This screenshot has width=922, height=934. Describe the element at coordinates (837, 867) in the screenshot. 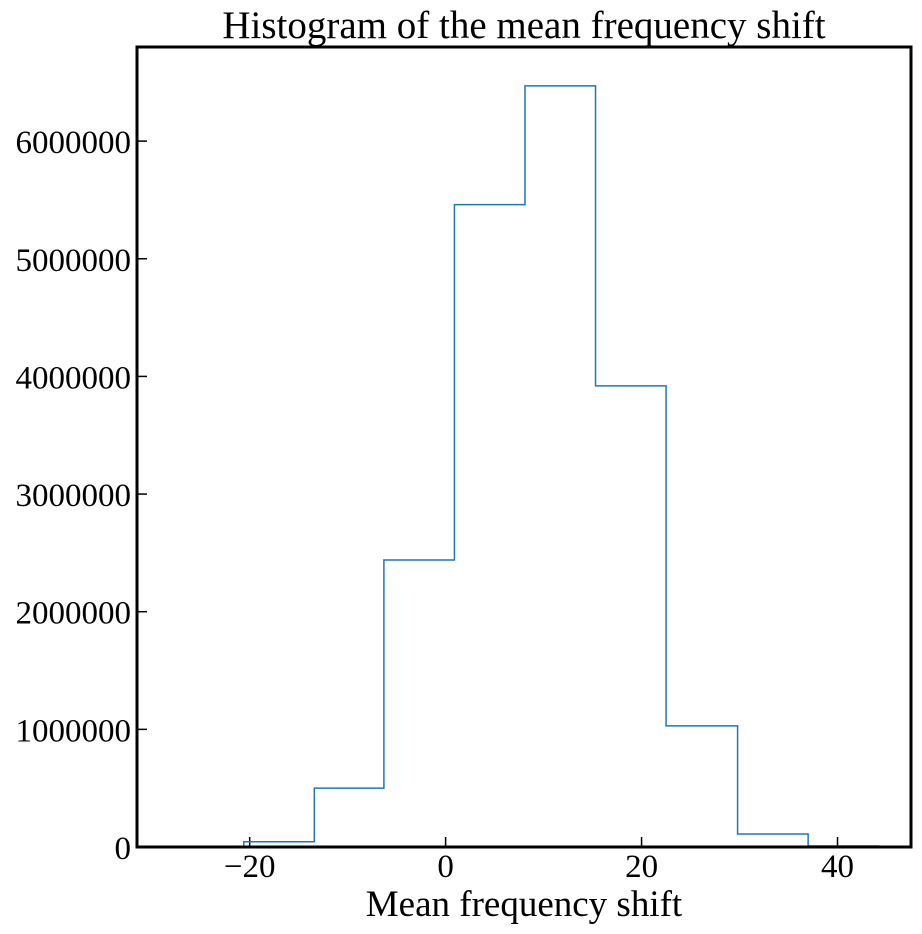

I see `x-tick-label: 40` at that location.